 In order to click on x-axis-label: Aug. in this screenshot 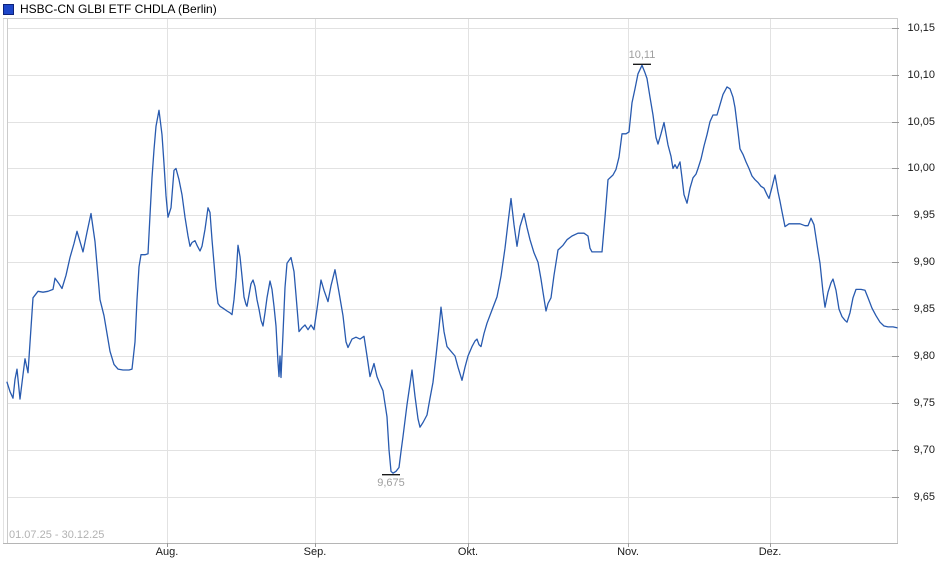, I will do `click(167, 552)`.